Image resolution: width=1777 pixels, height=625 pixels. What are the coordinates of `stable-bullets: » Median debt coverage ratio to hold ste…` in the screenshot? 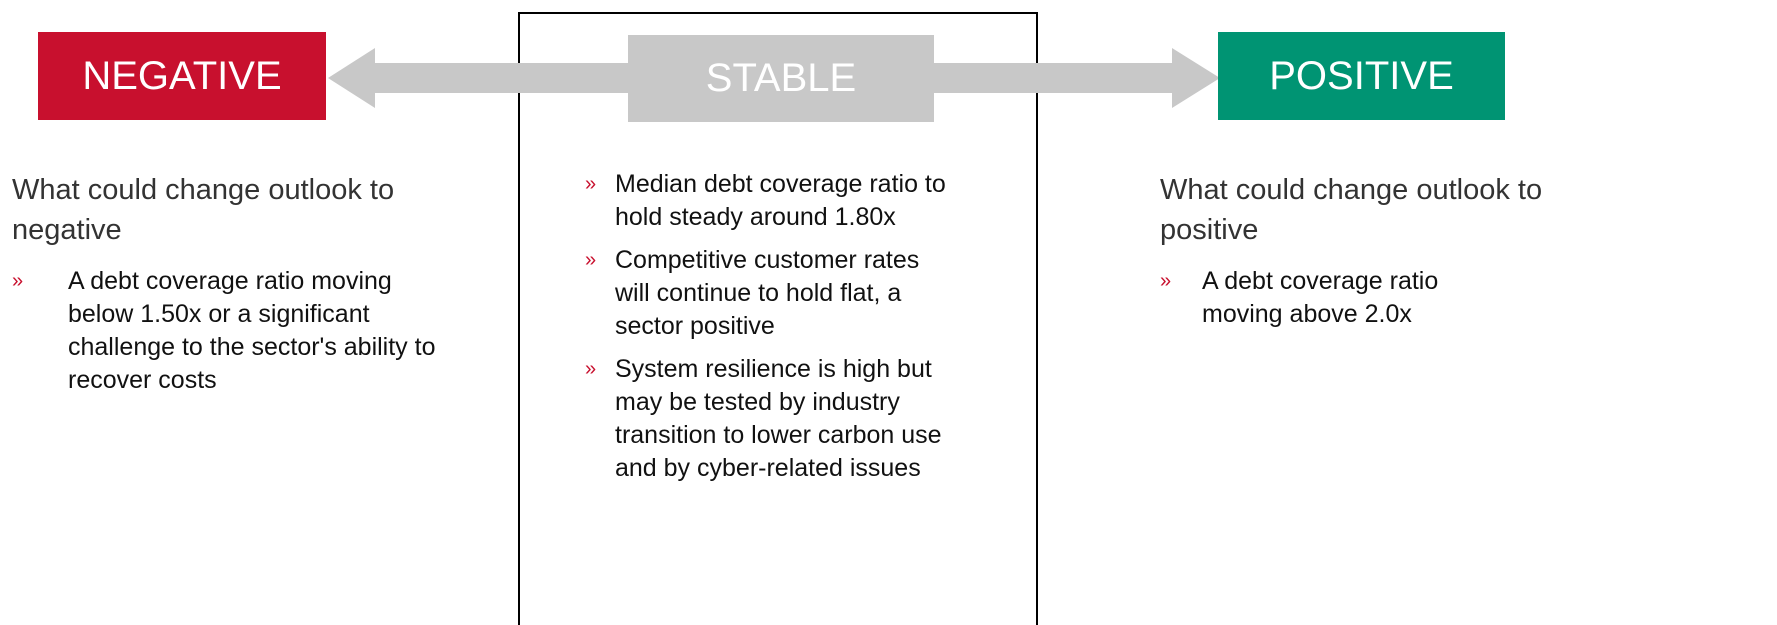 It's located at (795, 331).